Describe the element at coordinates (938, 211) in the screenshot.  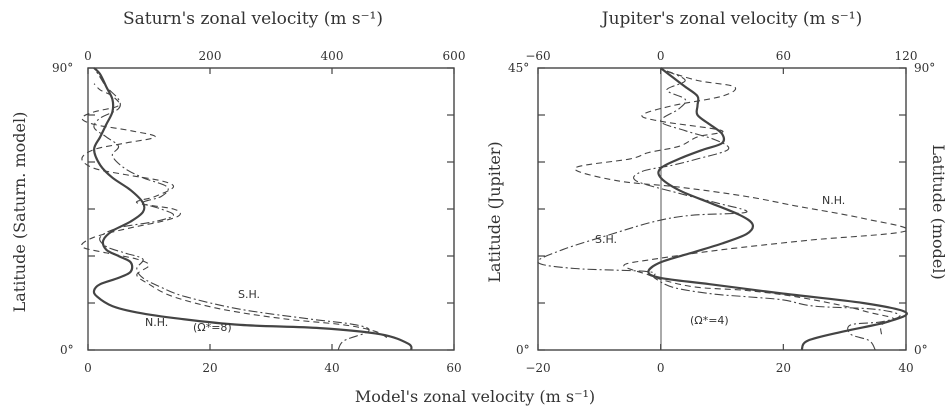
I see `jupiter-ylabel-right: Latitude (model)` at that location.